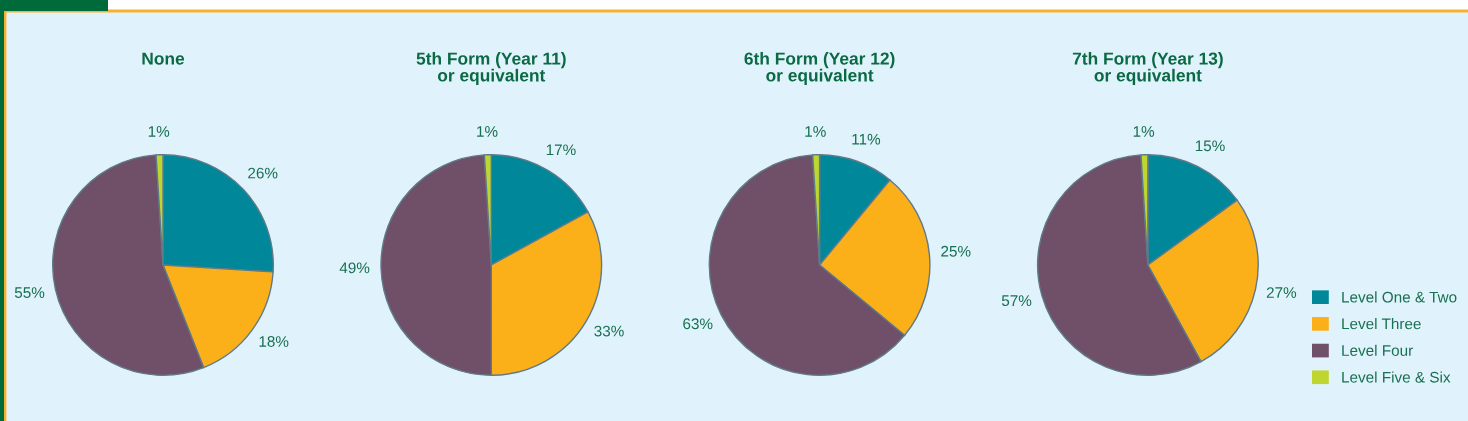 The height and width of the screenshot is (421, 1468). I want to click on legend-label: Level Three, so click(1381, 324).